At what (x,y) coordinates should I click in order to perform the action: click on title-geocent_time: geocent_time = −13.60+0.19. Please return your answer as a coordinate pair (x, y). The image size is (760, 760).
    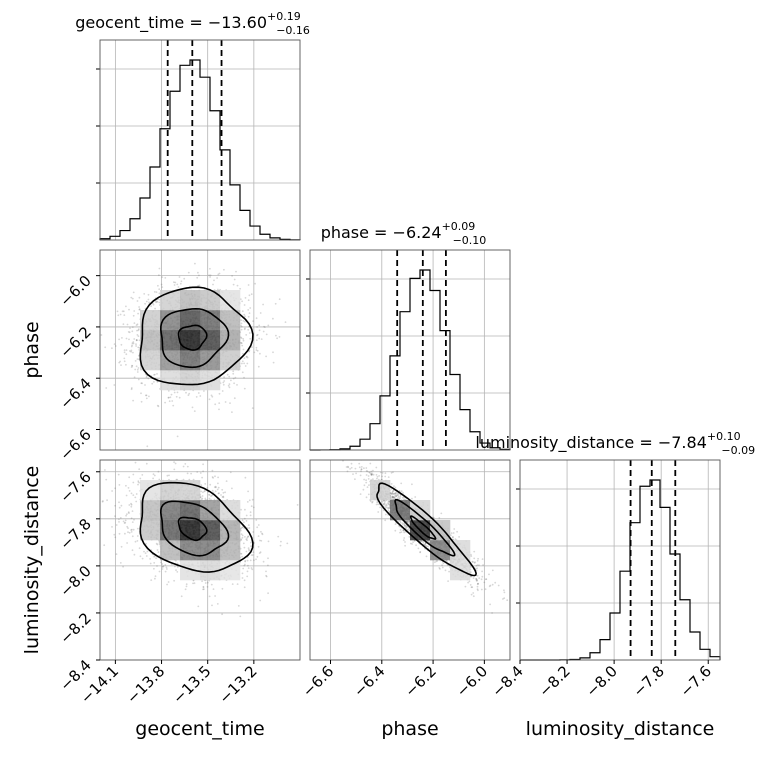
    Looking at the image, I should click on (188, 21).